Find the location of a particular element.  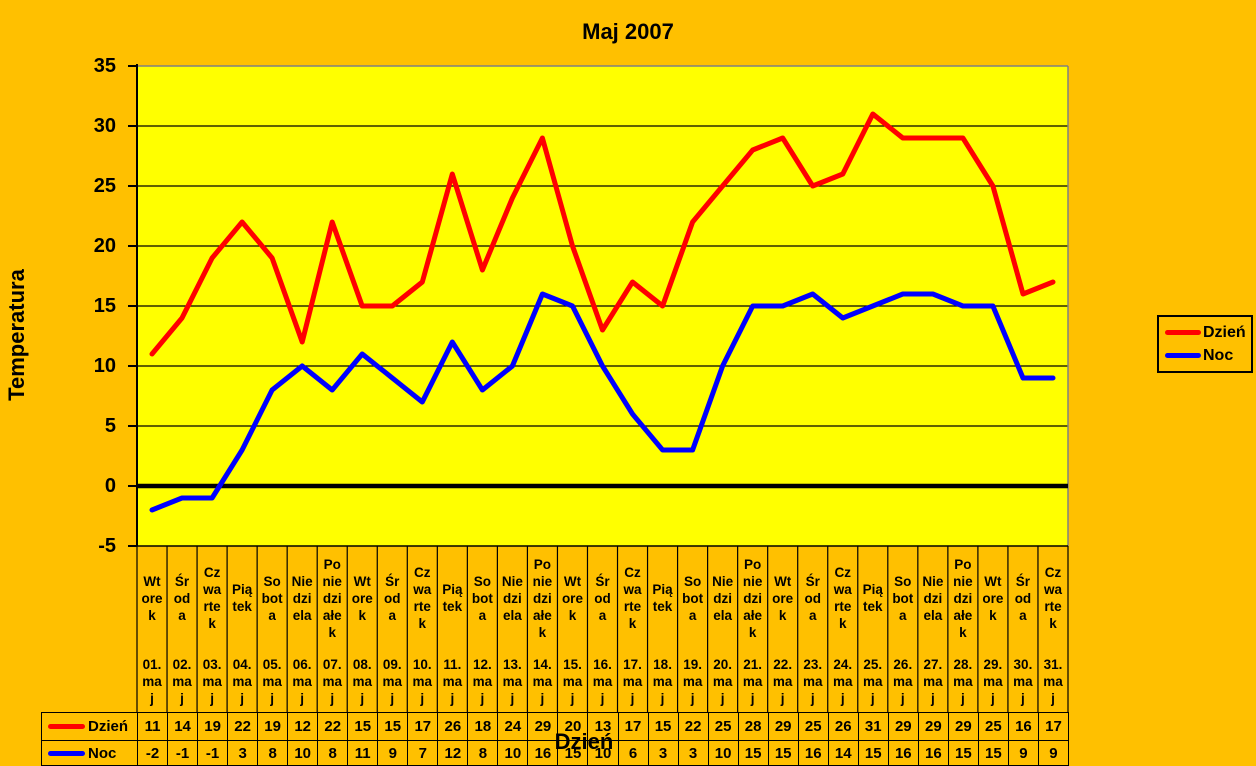

y-tick-label: 15 is located at coordinates (104, 306).